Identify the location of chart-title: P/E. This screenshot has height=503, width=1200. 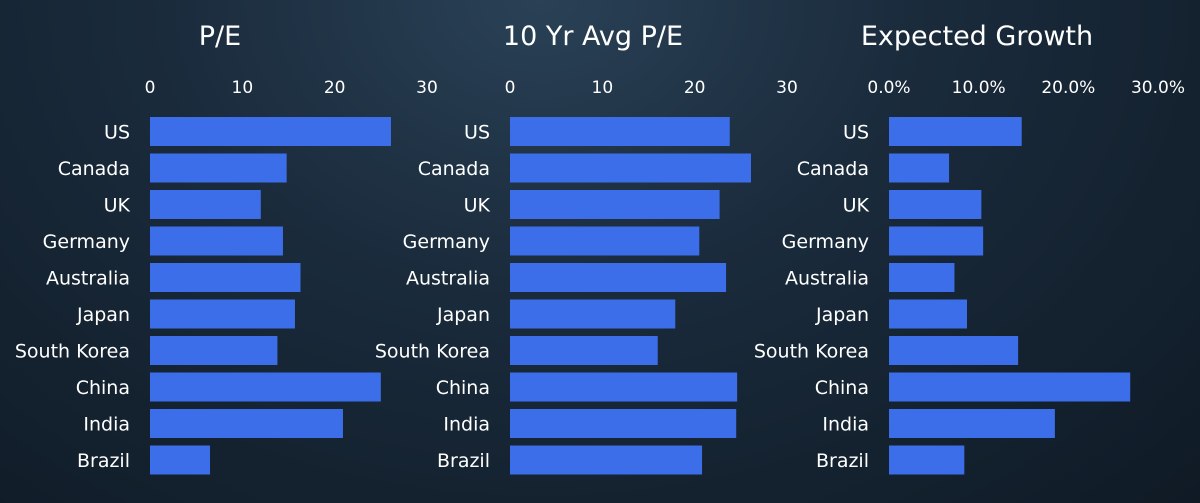
(220, 36).